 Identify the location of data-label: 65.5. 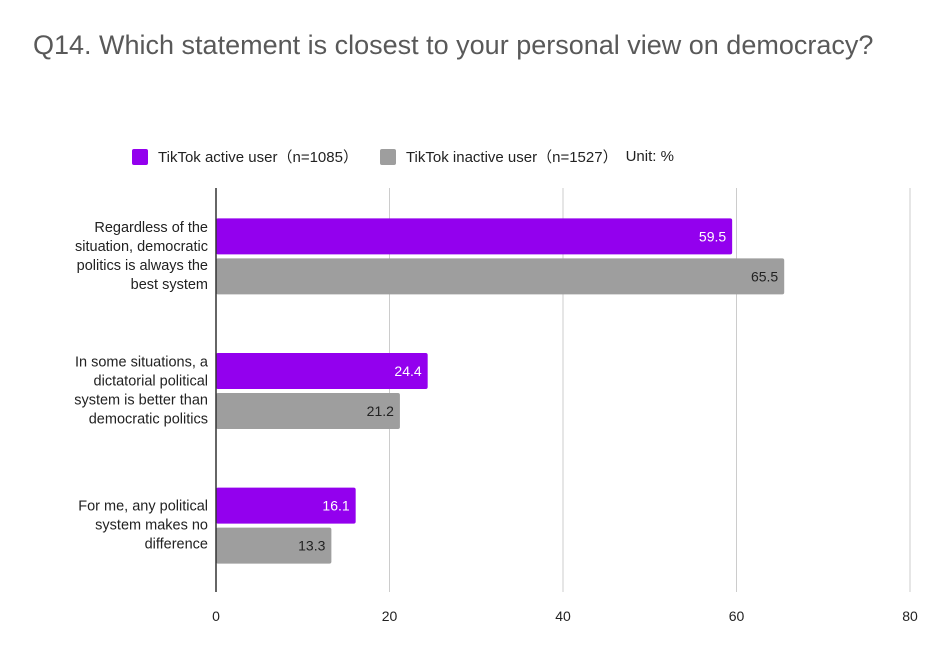
(764, 276).